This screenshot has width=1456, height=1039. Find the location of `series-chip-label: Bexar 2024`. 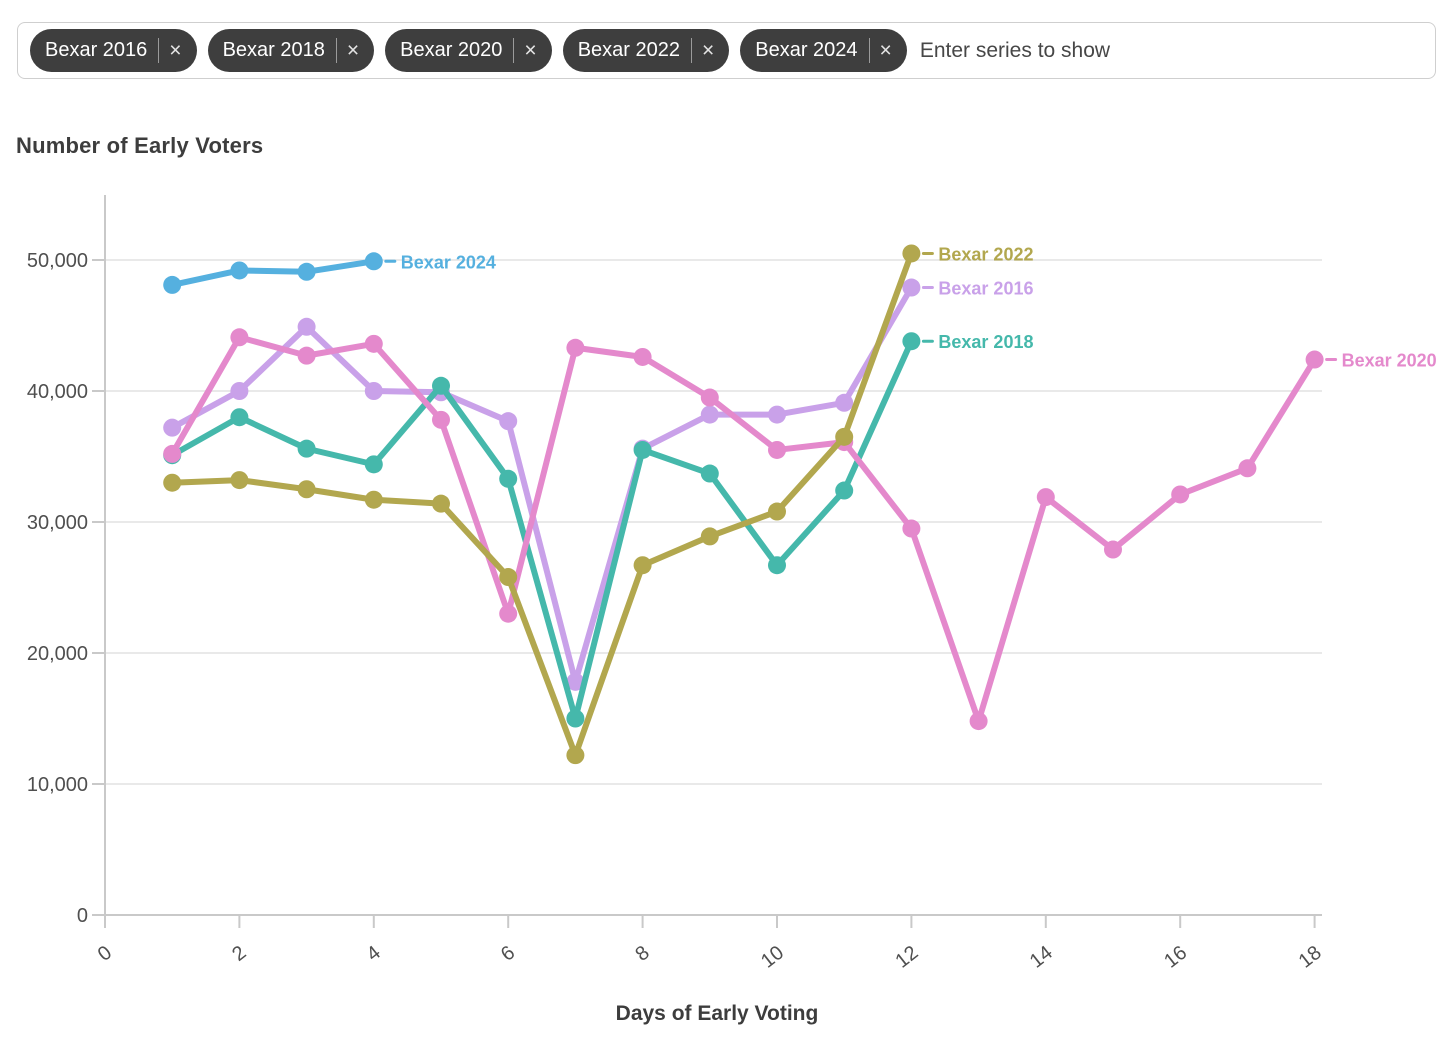

series-chip-label: Bexar 2024 is located at coordinates (806, 50).